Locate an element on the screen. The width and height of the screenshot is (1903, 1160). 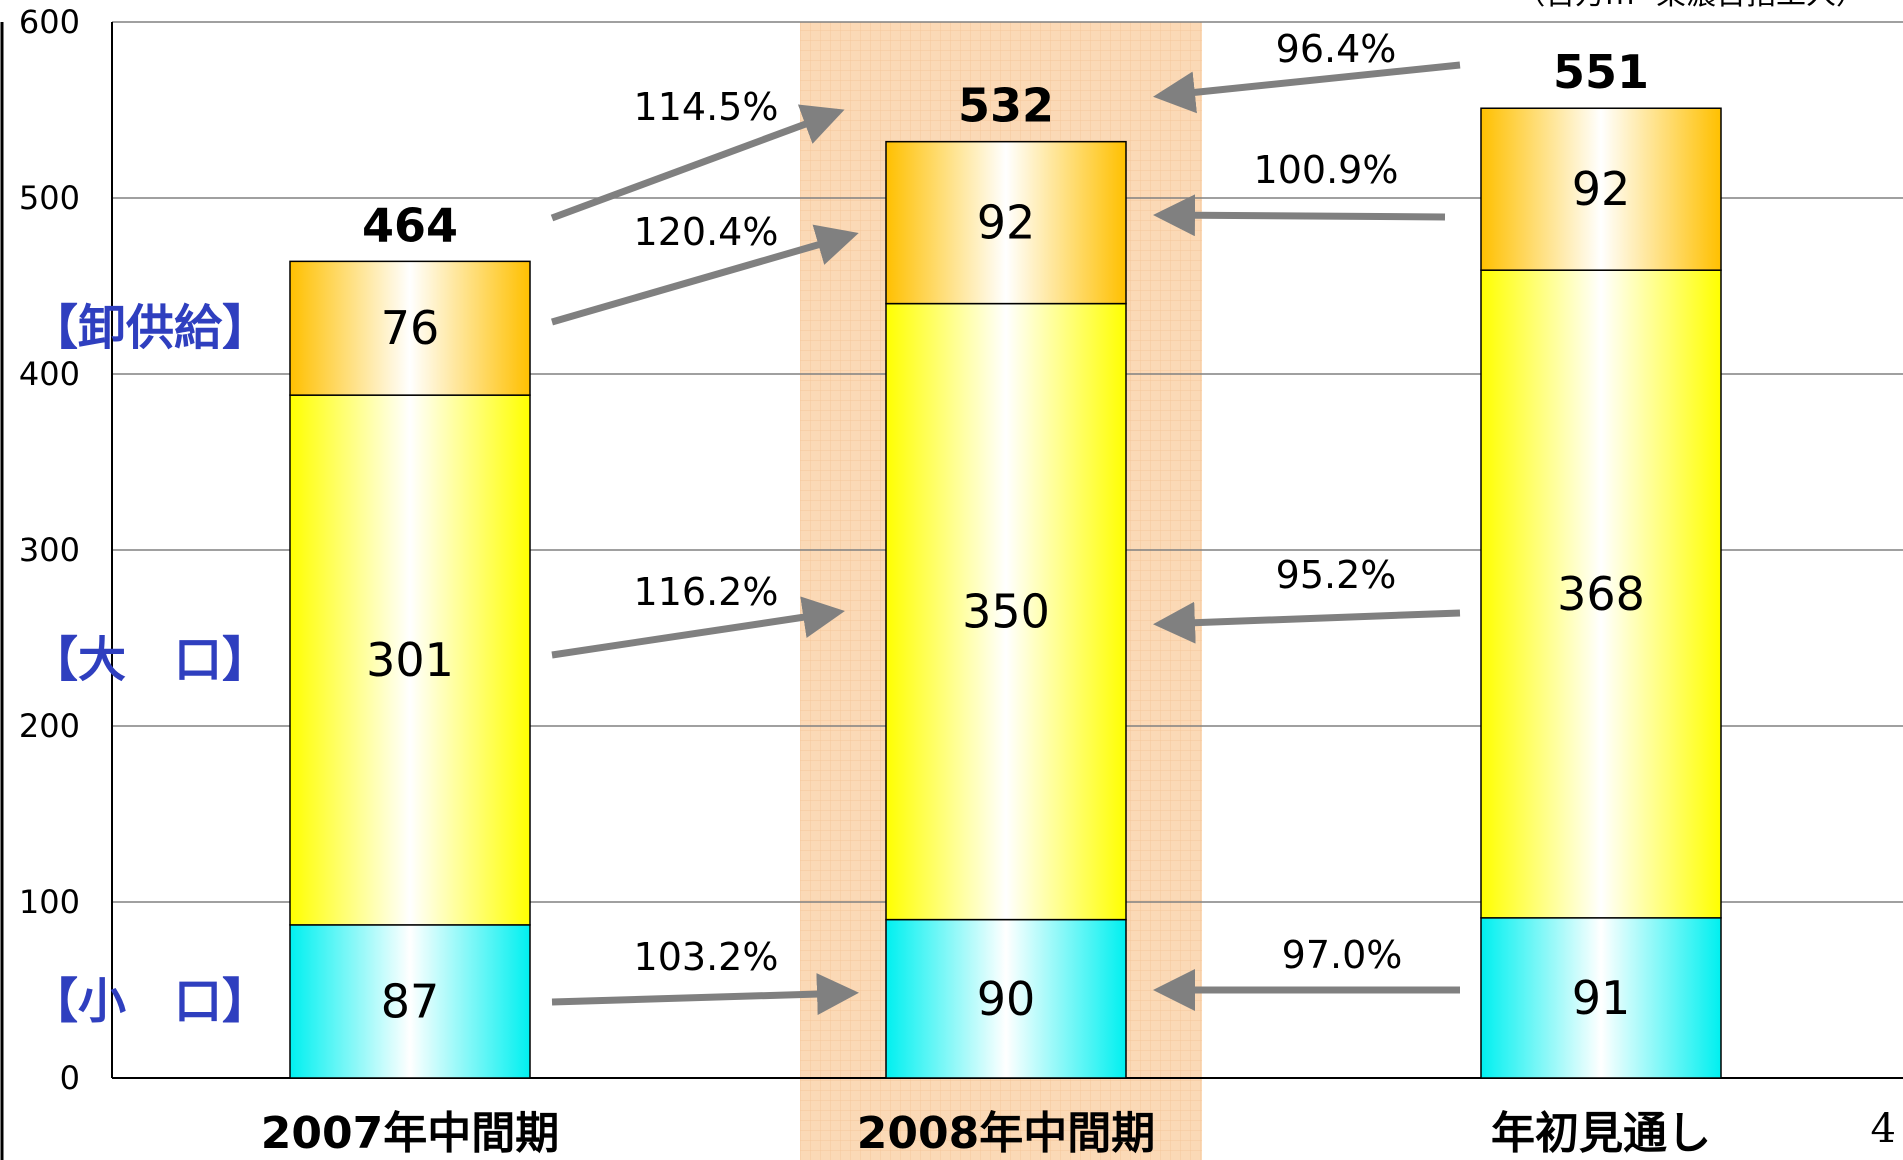
segment-value-label: 87 is located at coordinates (410, 1001).